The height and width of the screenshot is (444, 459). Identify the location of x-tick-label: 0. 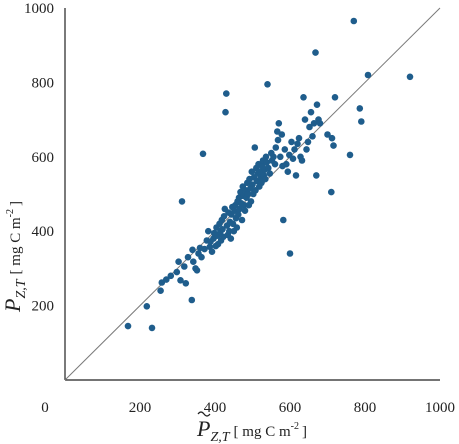
(45, 408).